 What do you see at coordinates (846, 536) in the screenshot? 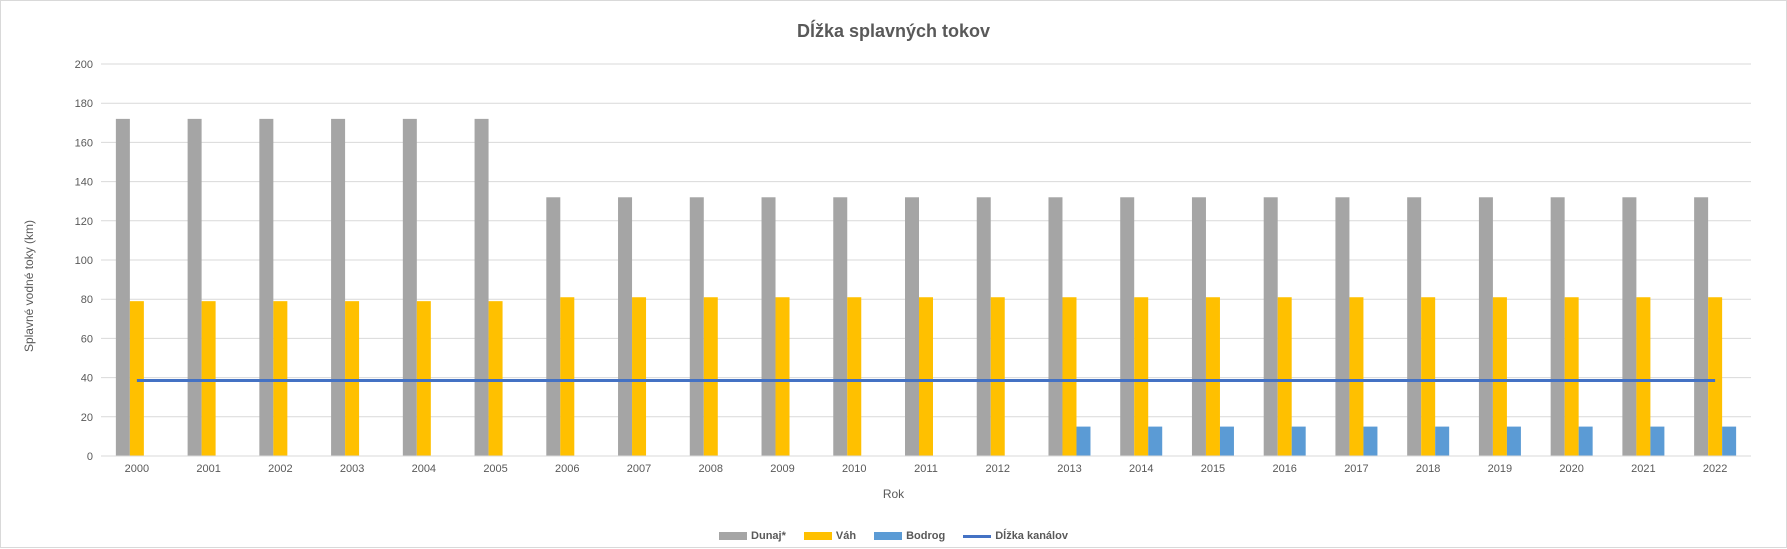
I see `legend-label: Váh` at bounding box center [846, 536].